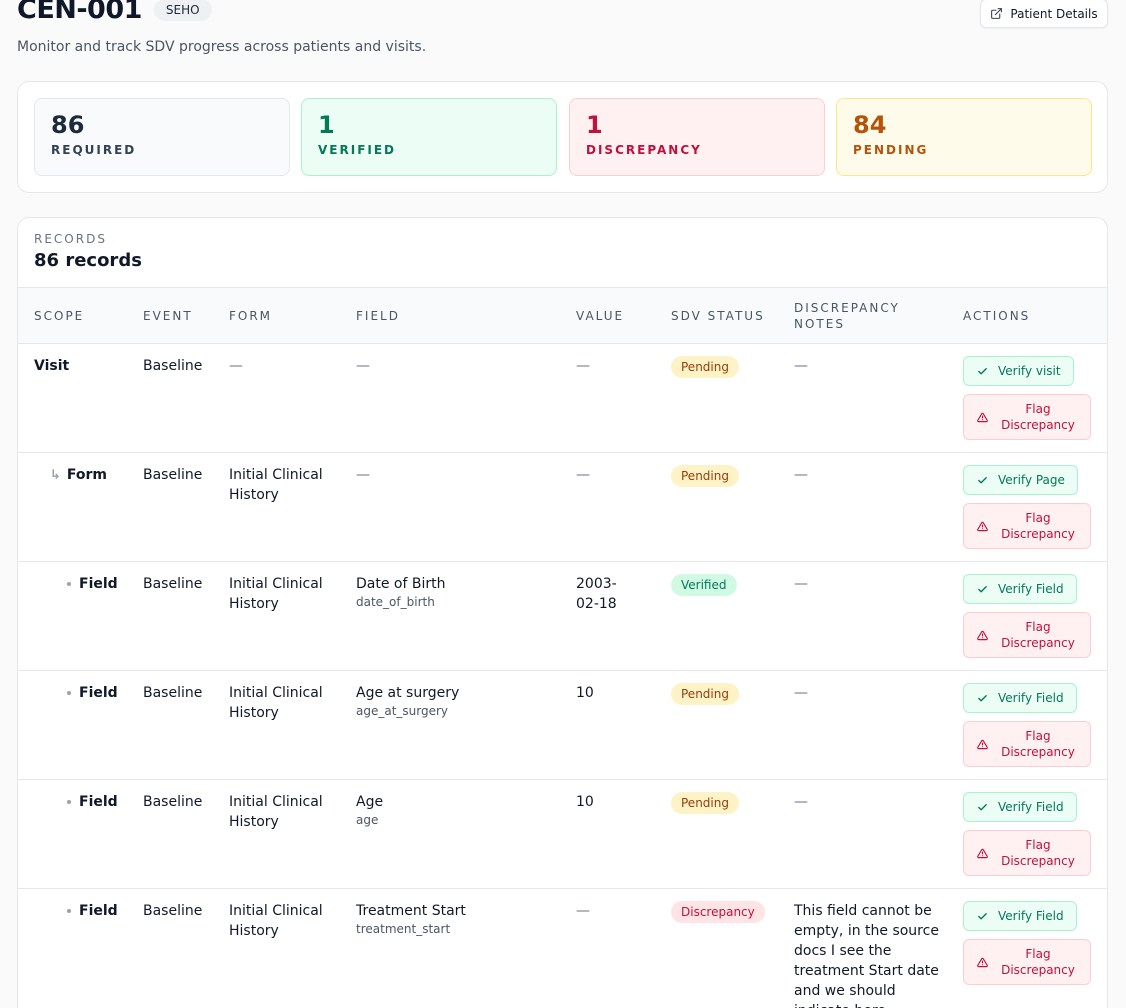 The image size is (1126, 1008). I want to click on row-scope: Visit, so click(51, 366).